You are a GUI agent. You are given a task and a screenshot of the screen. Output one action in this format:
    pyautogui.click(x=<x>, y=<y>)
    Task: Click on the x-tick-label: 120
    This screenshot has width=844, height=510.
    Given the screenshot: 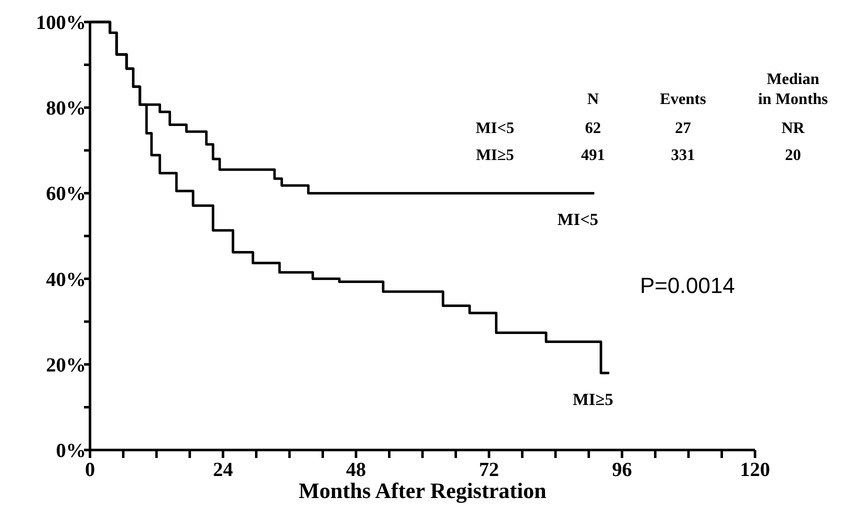 What is the action you would take?
    pyautogui.click(x=755, y=470)
    